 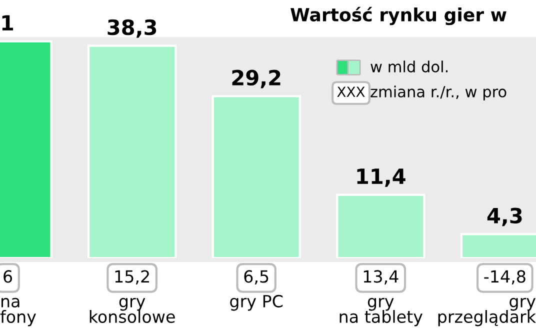 I want to click on text: 15,2, so click(x=132, y=277).